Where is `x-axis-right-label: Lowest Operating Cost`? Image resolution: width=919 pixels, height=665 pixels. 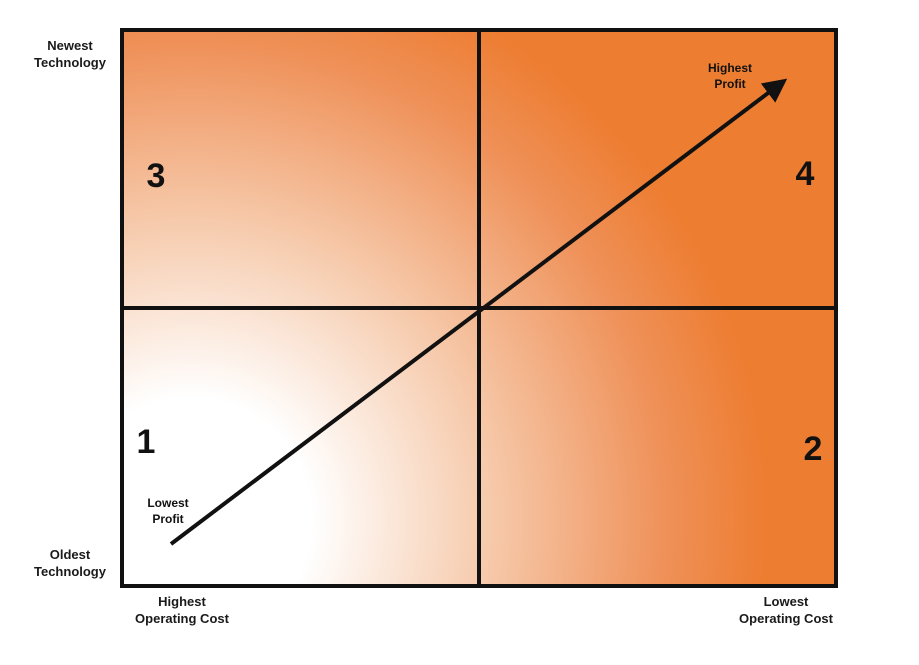
x-axis-right-label: Lowest Operating Cost is located at coordinates (786, 610).